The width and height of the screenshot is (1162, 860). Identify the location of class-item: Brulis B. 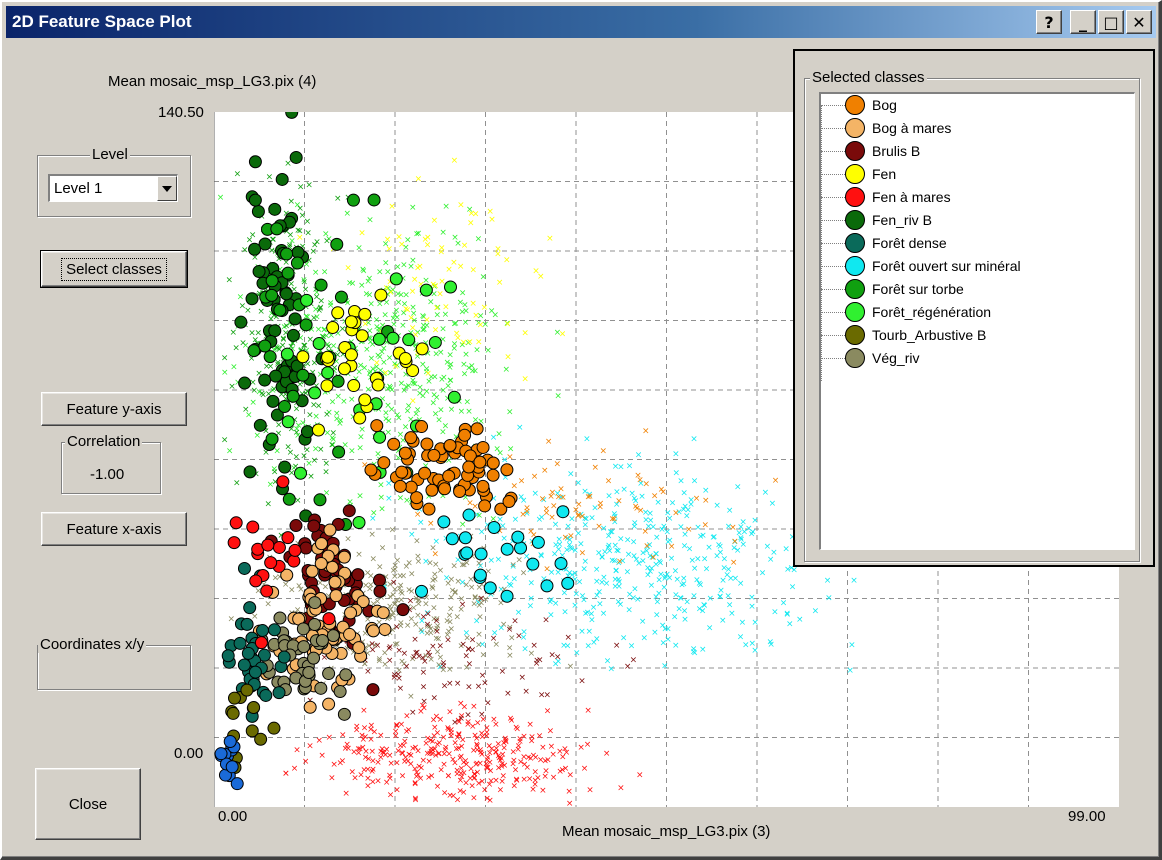
(870, 151).